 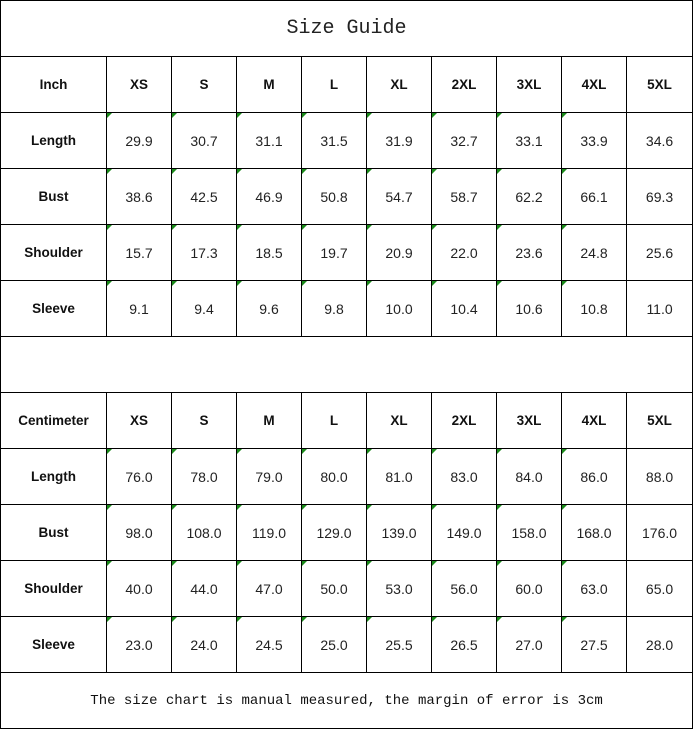 I want to click on measurement-cell: 25.0, so click(x=334, y=644).